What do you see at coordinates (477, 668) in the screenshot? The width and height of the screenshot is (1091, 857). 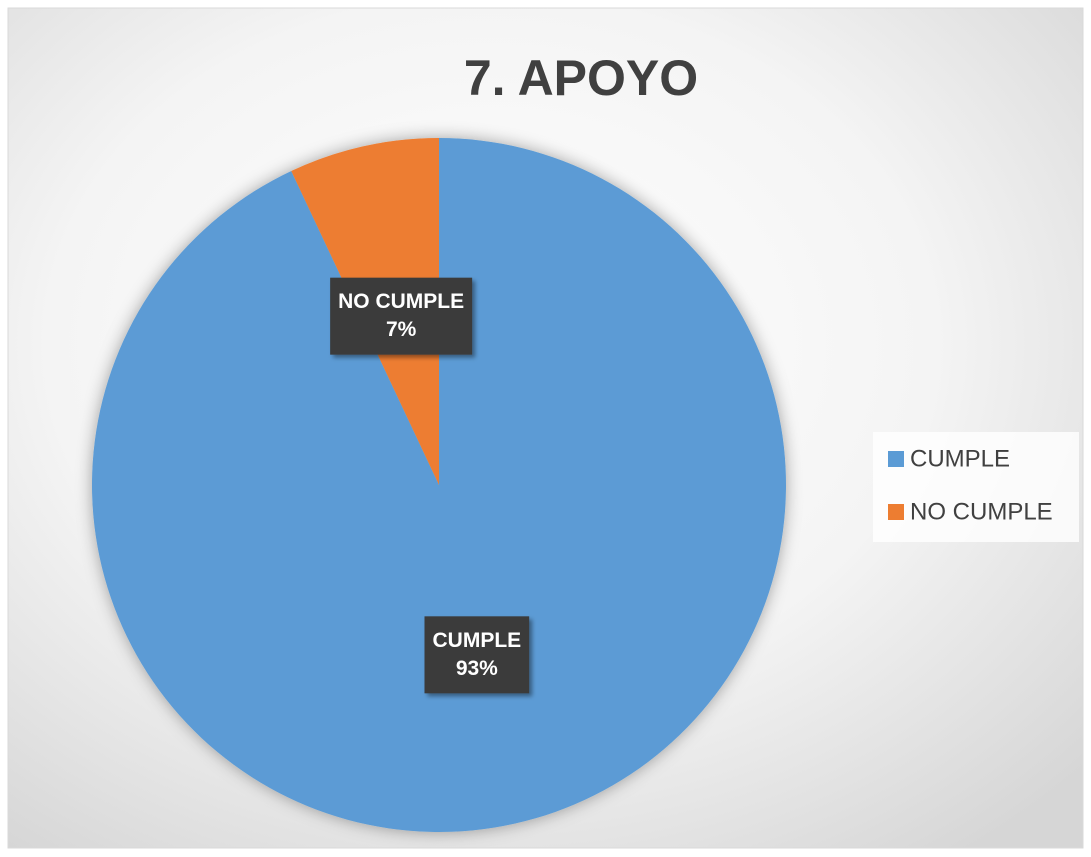 I see `data-label-value: 93%` at bounding box center [477, 668].